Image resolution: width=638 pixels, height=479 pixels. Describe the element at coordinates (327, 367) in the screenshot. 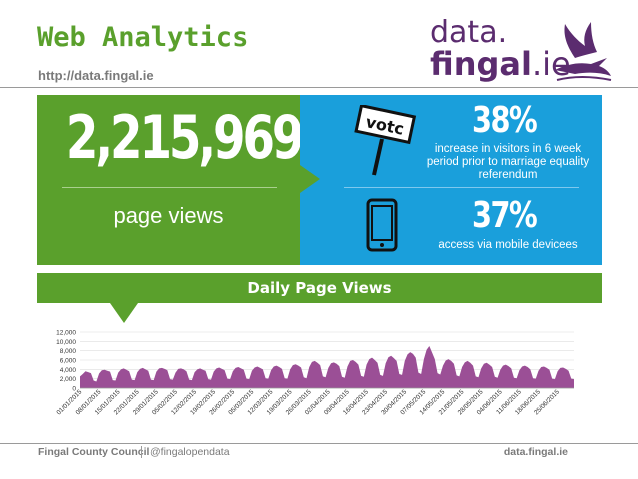

I see `page-views-series-area` at that location.